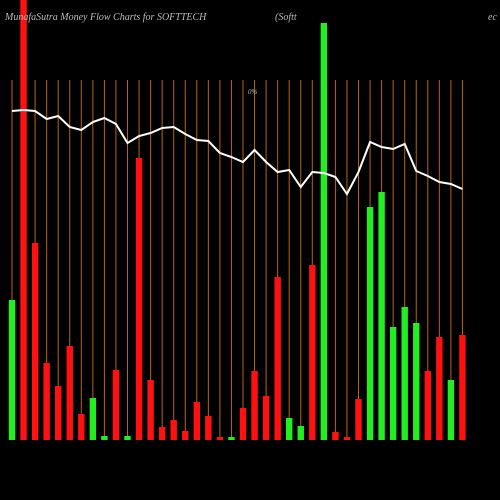 The height and width of the screenshot is (500, 500). What do you see at coordinates (492, 17) in the screenshot?
I see `chart-subtitle-tail: ec` at bounding box center [492, 17].